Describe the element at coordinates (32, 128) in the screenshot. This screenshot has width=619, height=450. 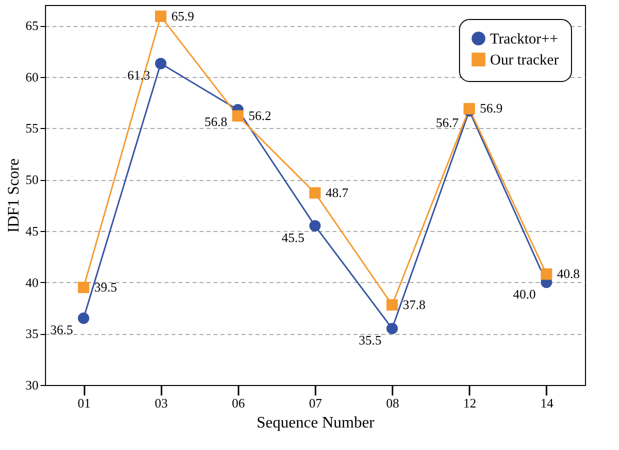
I see `y-tick-label: 55` at that location.